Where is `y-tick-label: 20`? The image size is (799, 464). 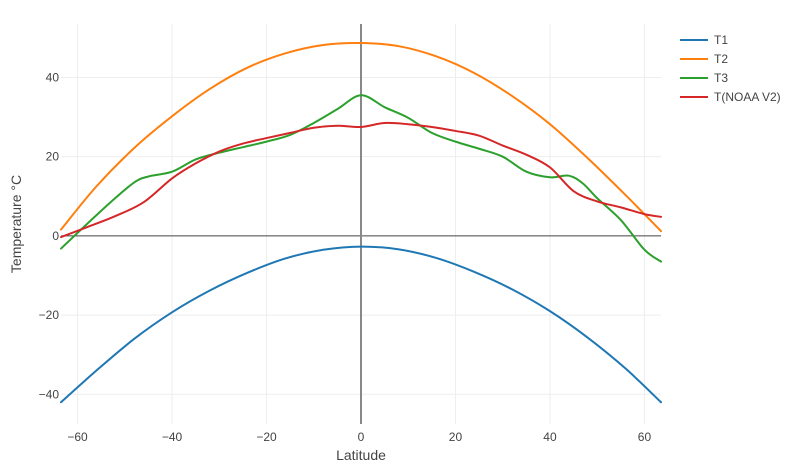
y-tick-label: 20 is located at coordinates (53, 157).